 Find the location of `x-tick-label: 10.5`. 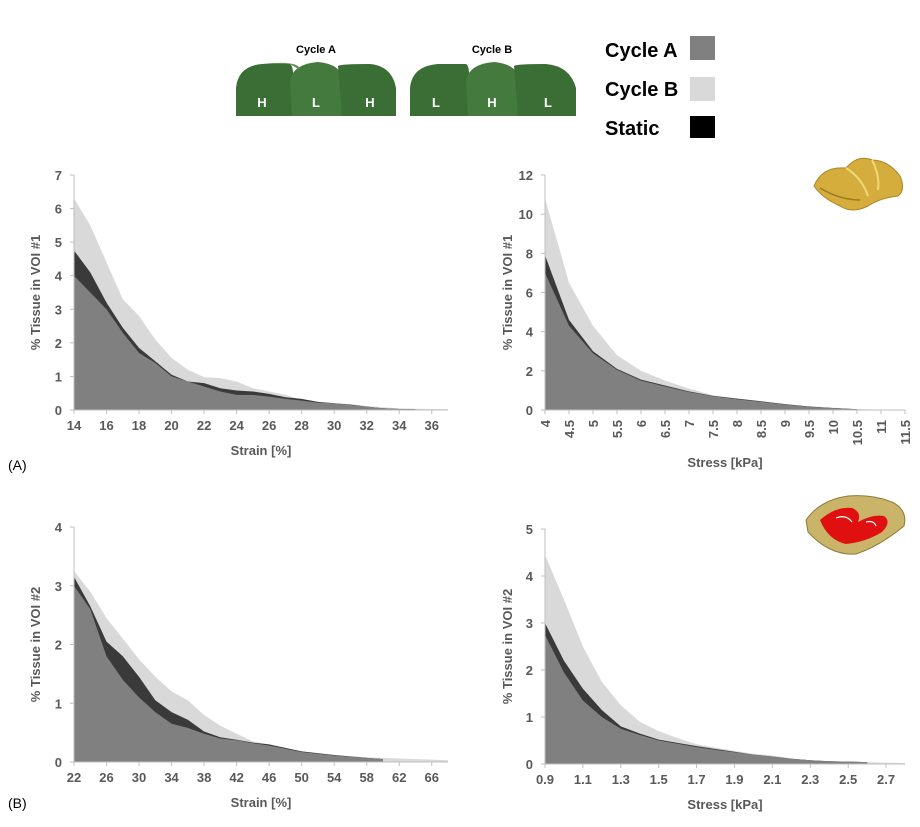

x-tick-label: 10.5 is located at coordinates (857, 432).